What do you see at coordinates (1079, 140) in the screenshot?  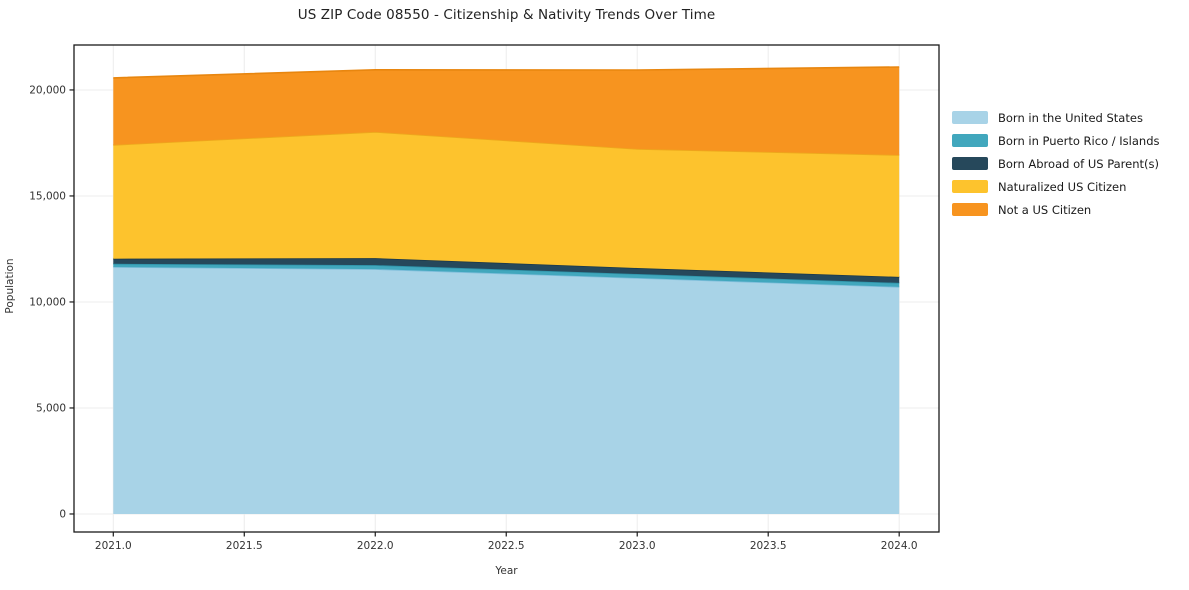 I see `legend-item-label: Born in Puerto Rico / Islands` at bounding box center [1079, 140].